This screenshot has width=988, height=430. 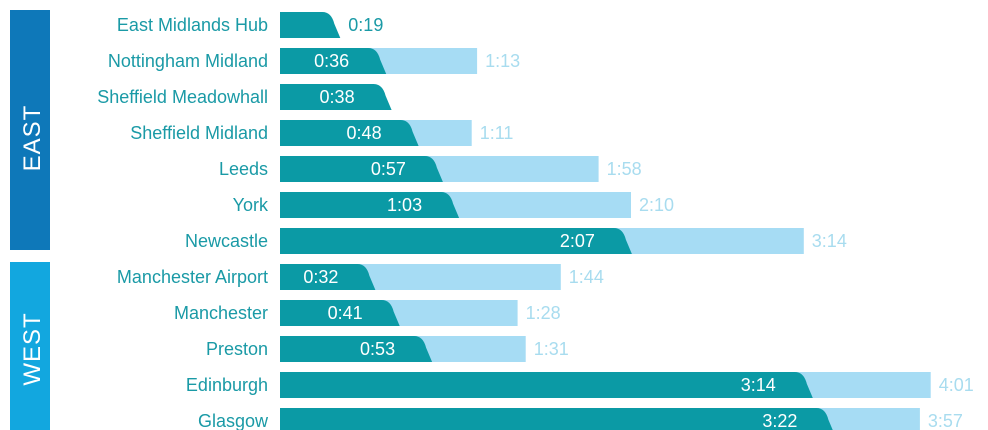 What do you see at coordinates (32, 348) in the screenshot?
I see `west-region-label: WEST` at bounding box center [32, 348].